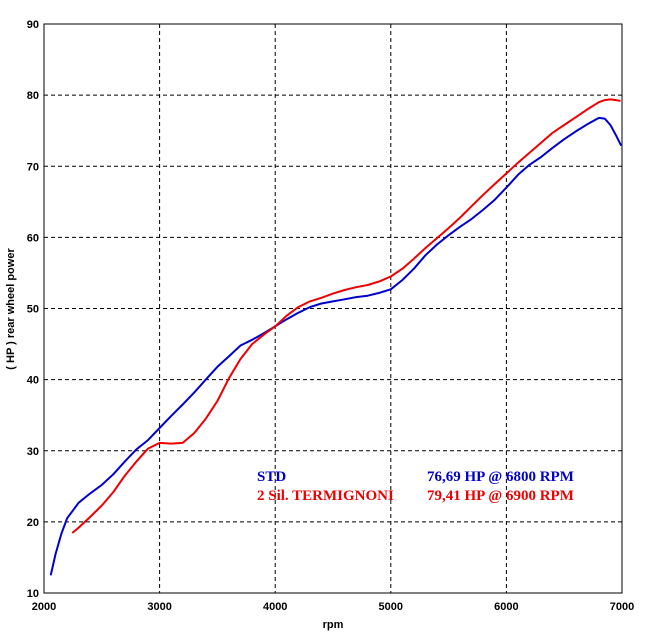 Image resolution: width=655 pixels, height=636 pixels. I want to click on legend-label-termignoni: 2 Sil. TERMIGNONI, so click(325, 496).